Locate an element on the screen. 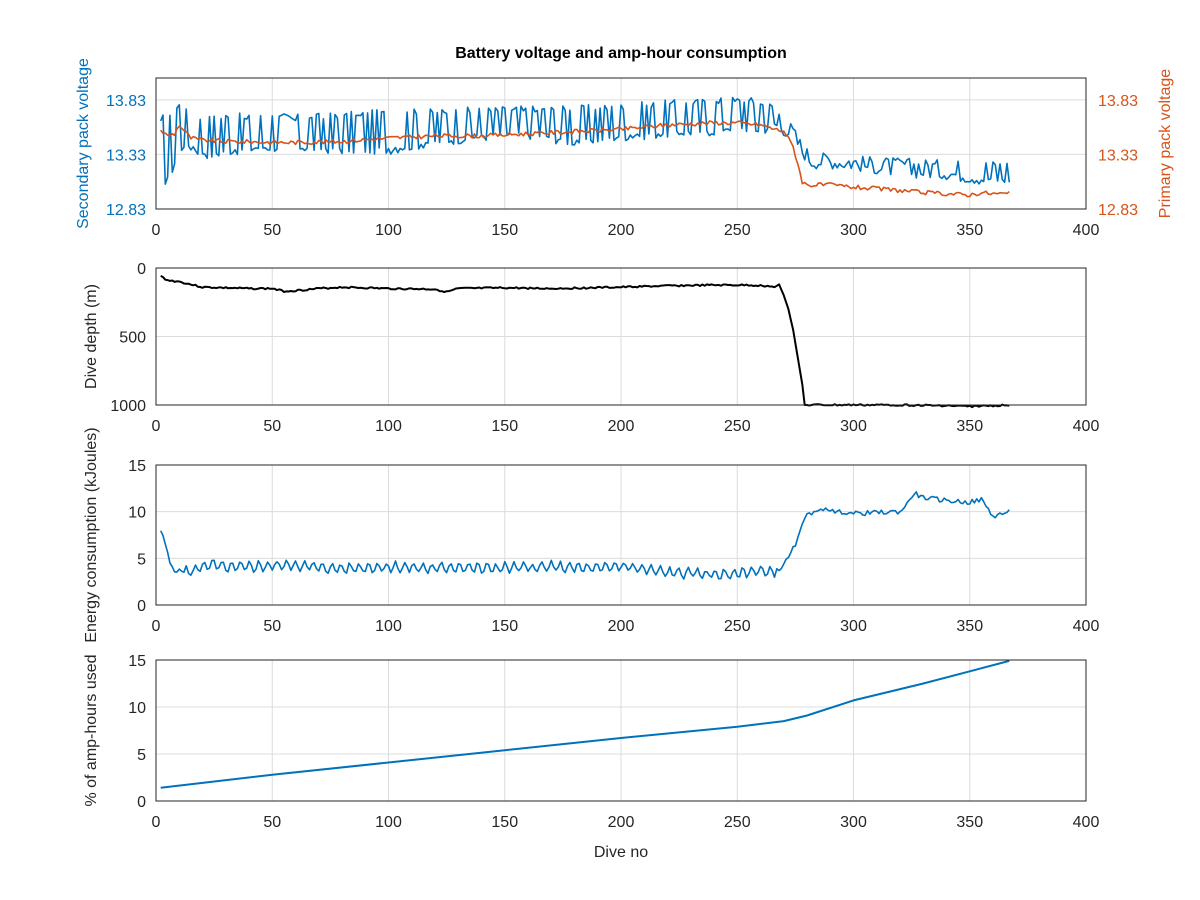 The image size is (1200, 900). y-tick-label: 12.83 is located at coordinates (126, 210).